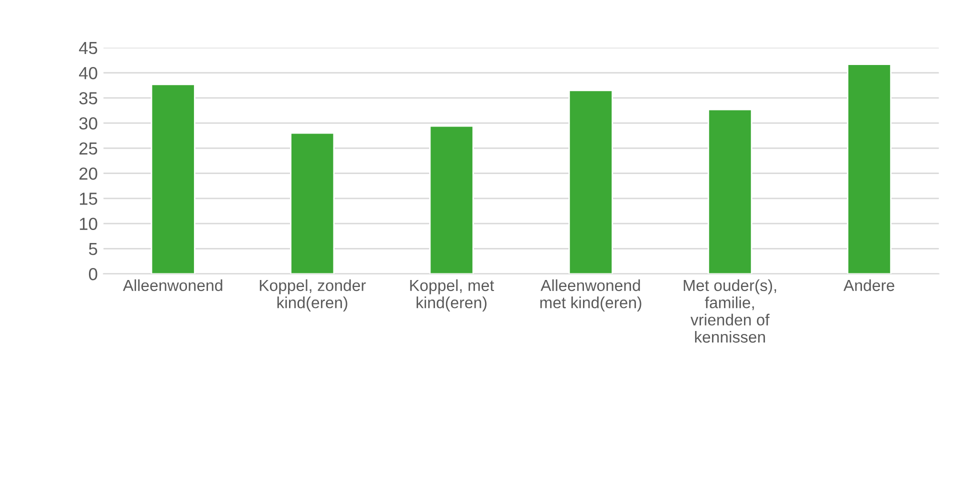 This screenshot has height=477, width=958. Describe the element at coordinates (730, 311) in the screenshot. I see `x-tick-label: Met ouder(s), familie, vrienden of kennissen` at that location.